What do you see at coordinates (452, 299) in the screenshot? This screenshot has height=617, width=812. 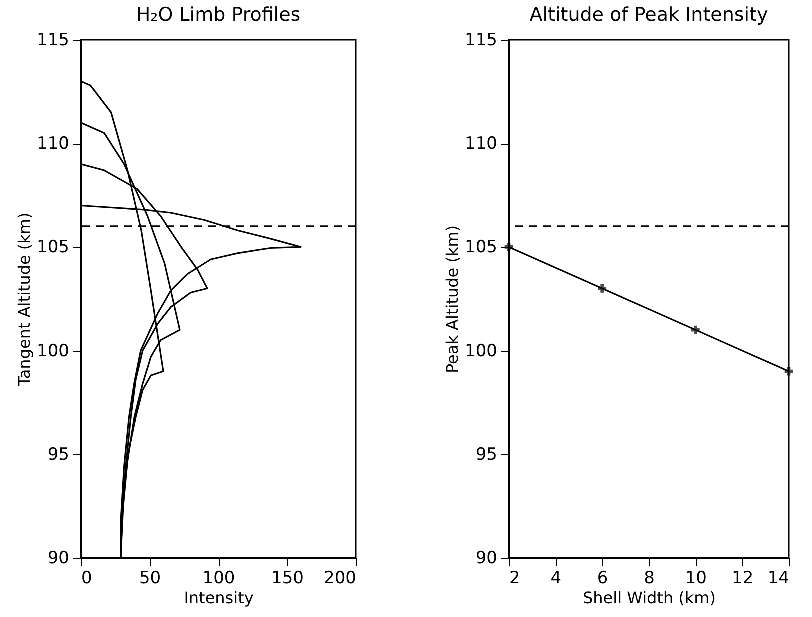 I see `y-axis-title: Peak Altitude (km)` at bounding box center [452, 299].